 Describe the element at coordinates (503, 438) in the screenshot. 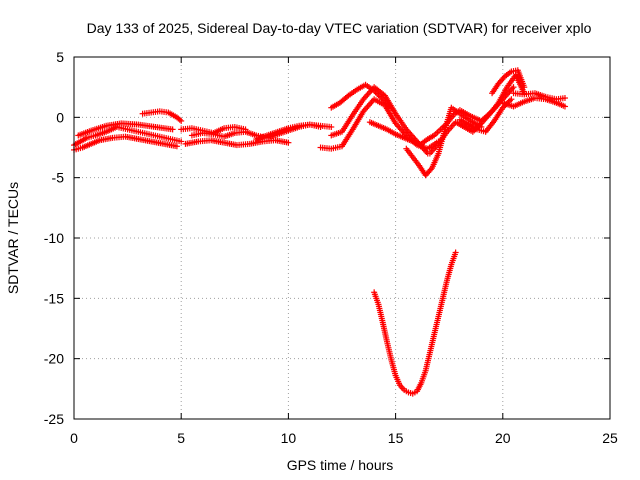

I see `x-tick-label: 20` at that location.